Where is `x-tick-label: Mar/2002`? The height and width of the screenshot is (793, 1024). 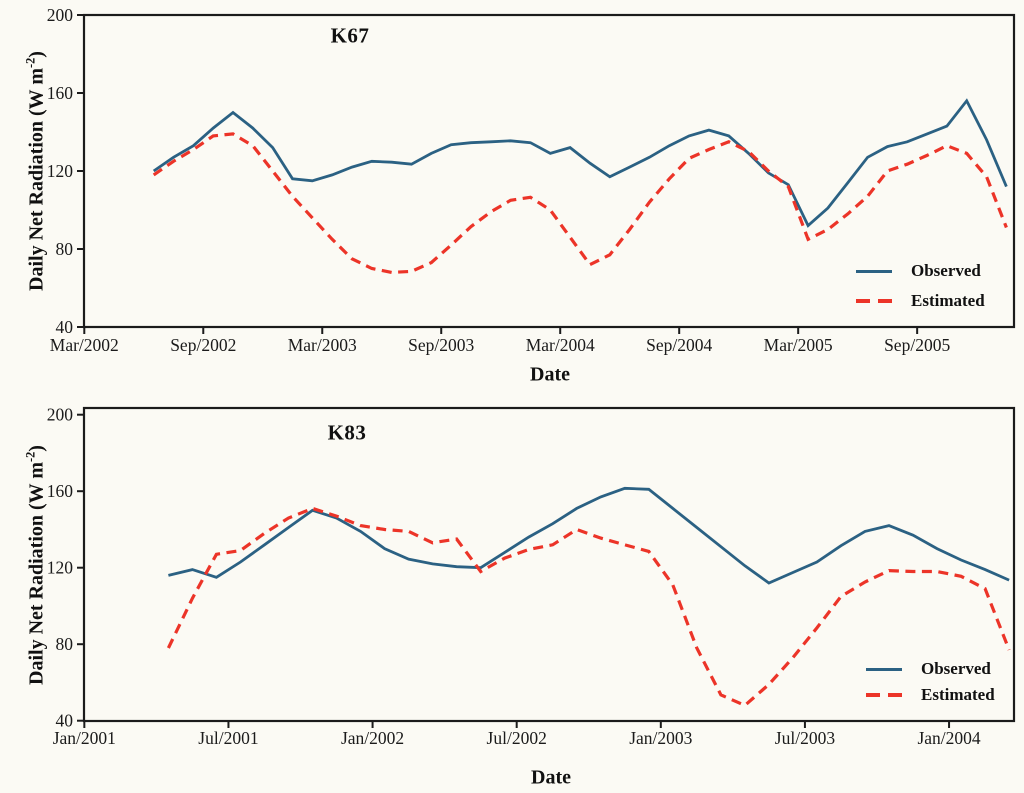 x-tick-label: Mar/2002 is located at coordinates (84, 345).